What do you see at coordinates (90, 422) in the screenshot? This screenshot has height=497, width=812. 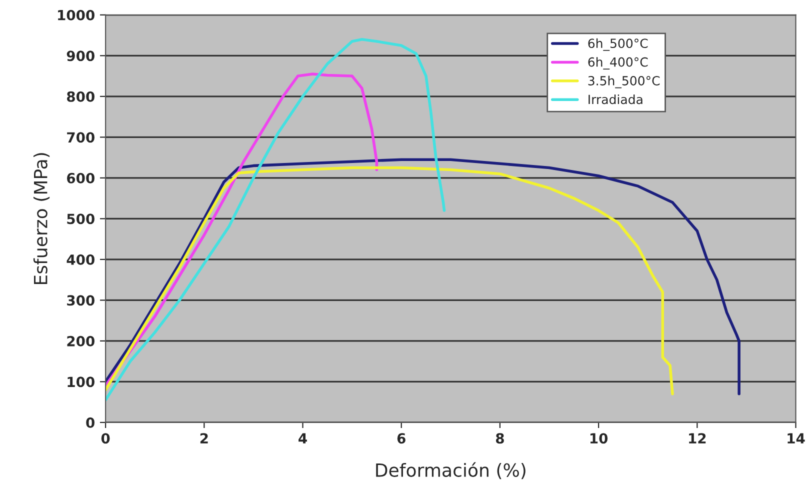 I see `y-tick-label: 0` at bounding box center [90, 422].